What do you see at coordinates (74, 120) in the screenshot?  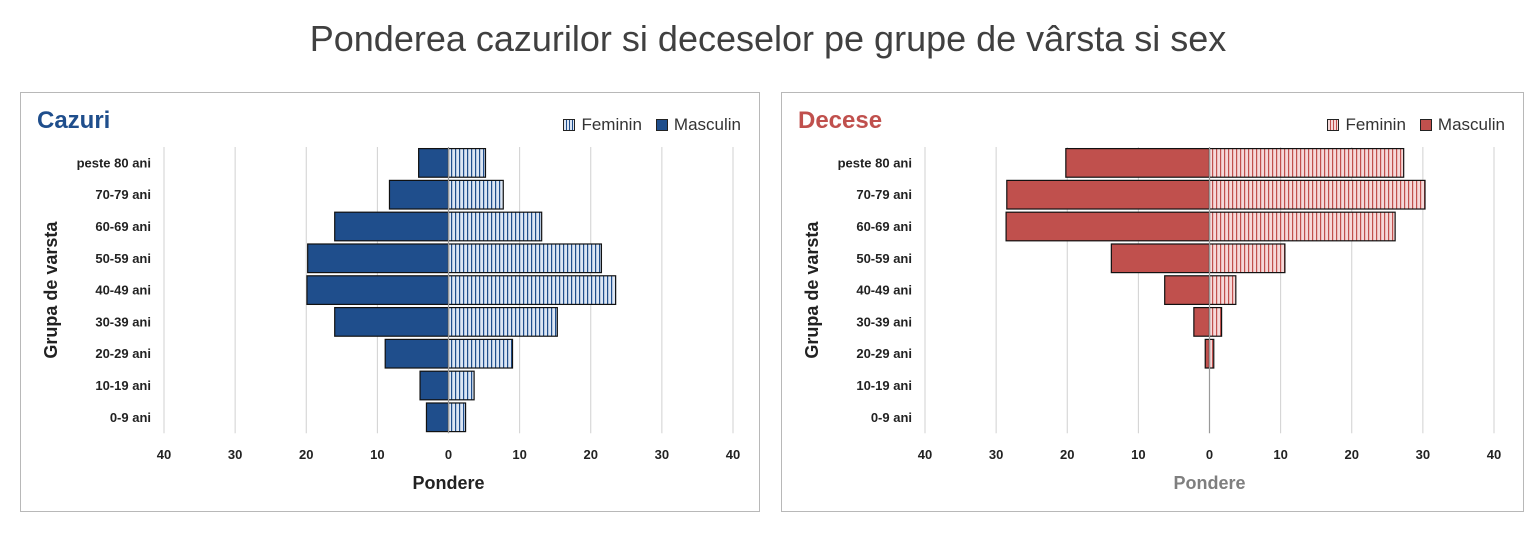 I see `chart-title: Cazuri` at bounding box center [74, 120].